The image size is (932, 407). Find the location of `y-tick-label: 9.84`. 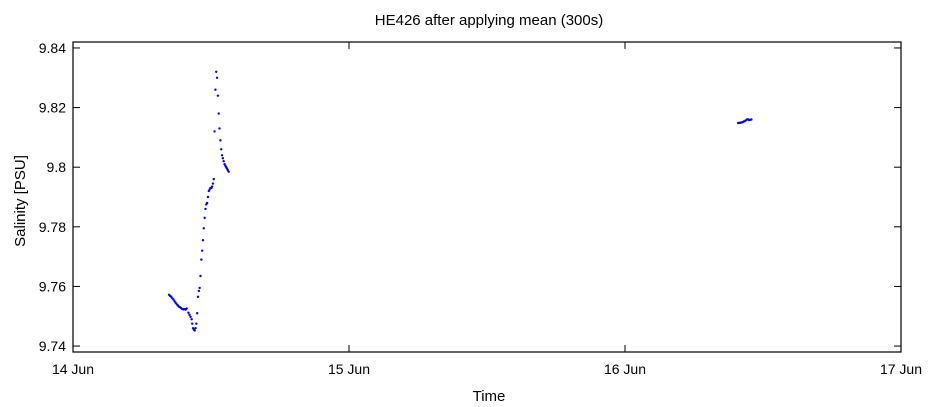

y-tick-label: 9.84 is located at coordinates (52, 48).